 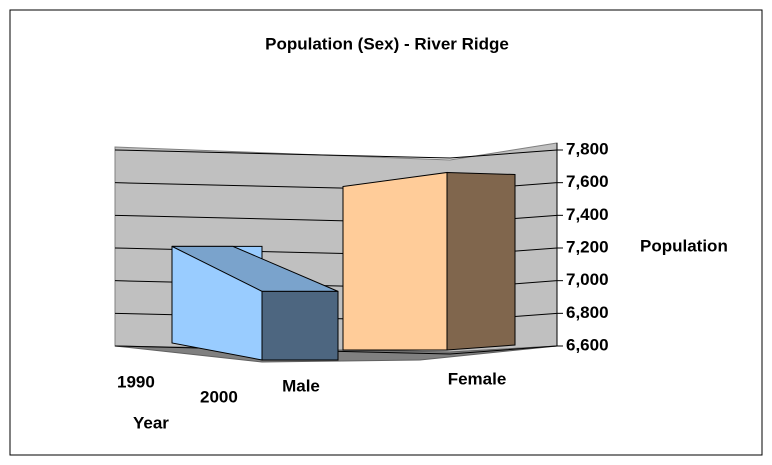 I want to click on y-tick-label: 7,800, so click(x=587, y=148).